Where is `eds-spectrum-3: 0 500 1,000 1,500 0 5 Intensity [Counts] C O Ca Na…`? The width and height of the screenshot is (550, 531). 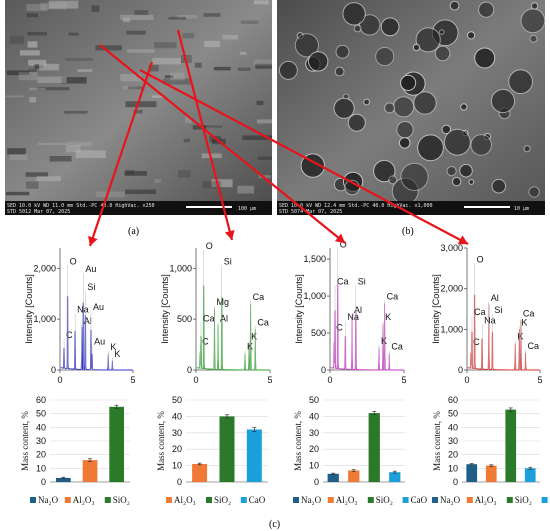
eds-spectrum-3: 0 500 1,000 1,500 0 5 Intensity [Counts] C O Ca Na… is located at coordinates (350, 312).